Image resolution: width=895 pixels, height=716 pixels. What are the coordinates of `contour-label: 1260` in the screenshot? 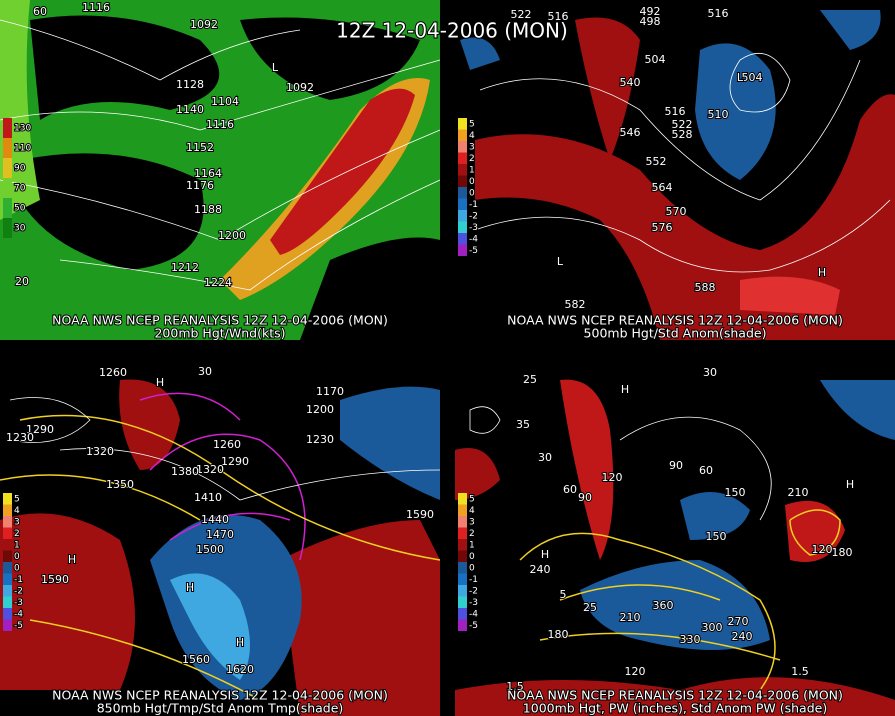 It's located at (113, 372).